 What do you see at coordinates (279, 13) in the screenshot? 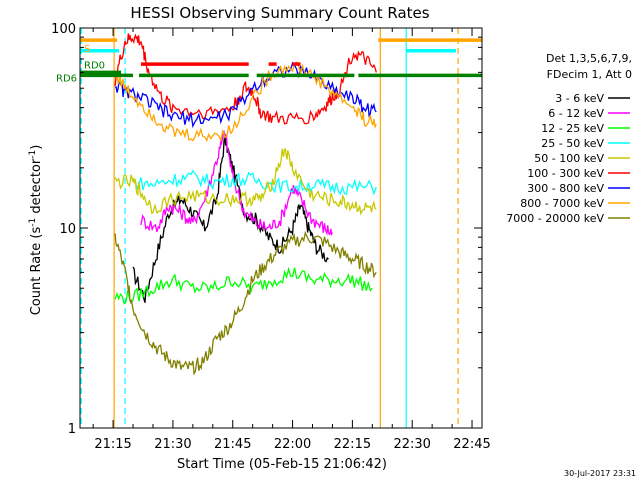
I see `chart-title: HESSI Observing Summary Count Rates` at bounding box center [279, 13].